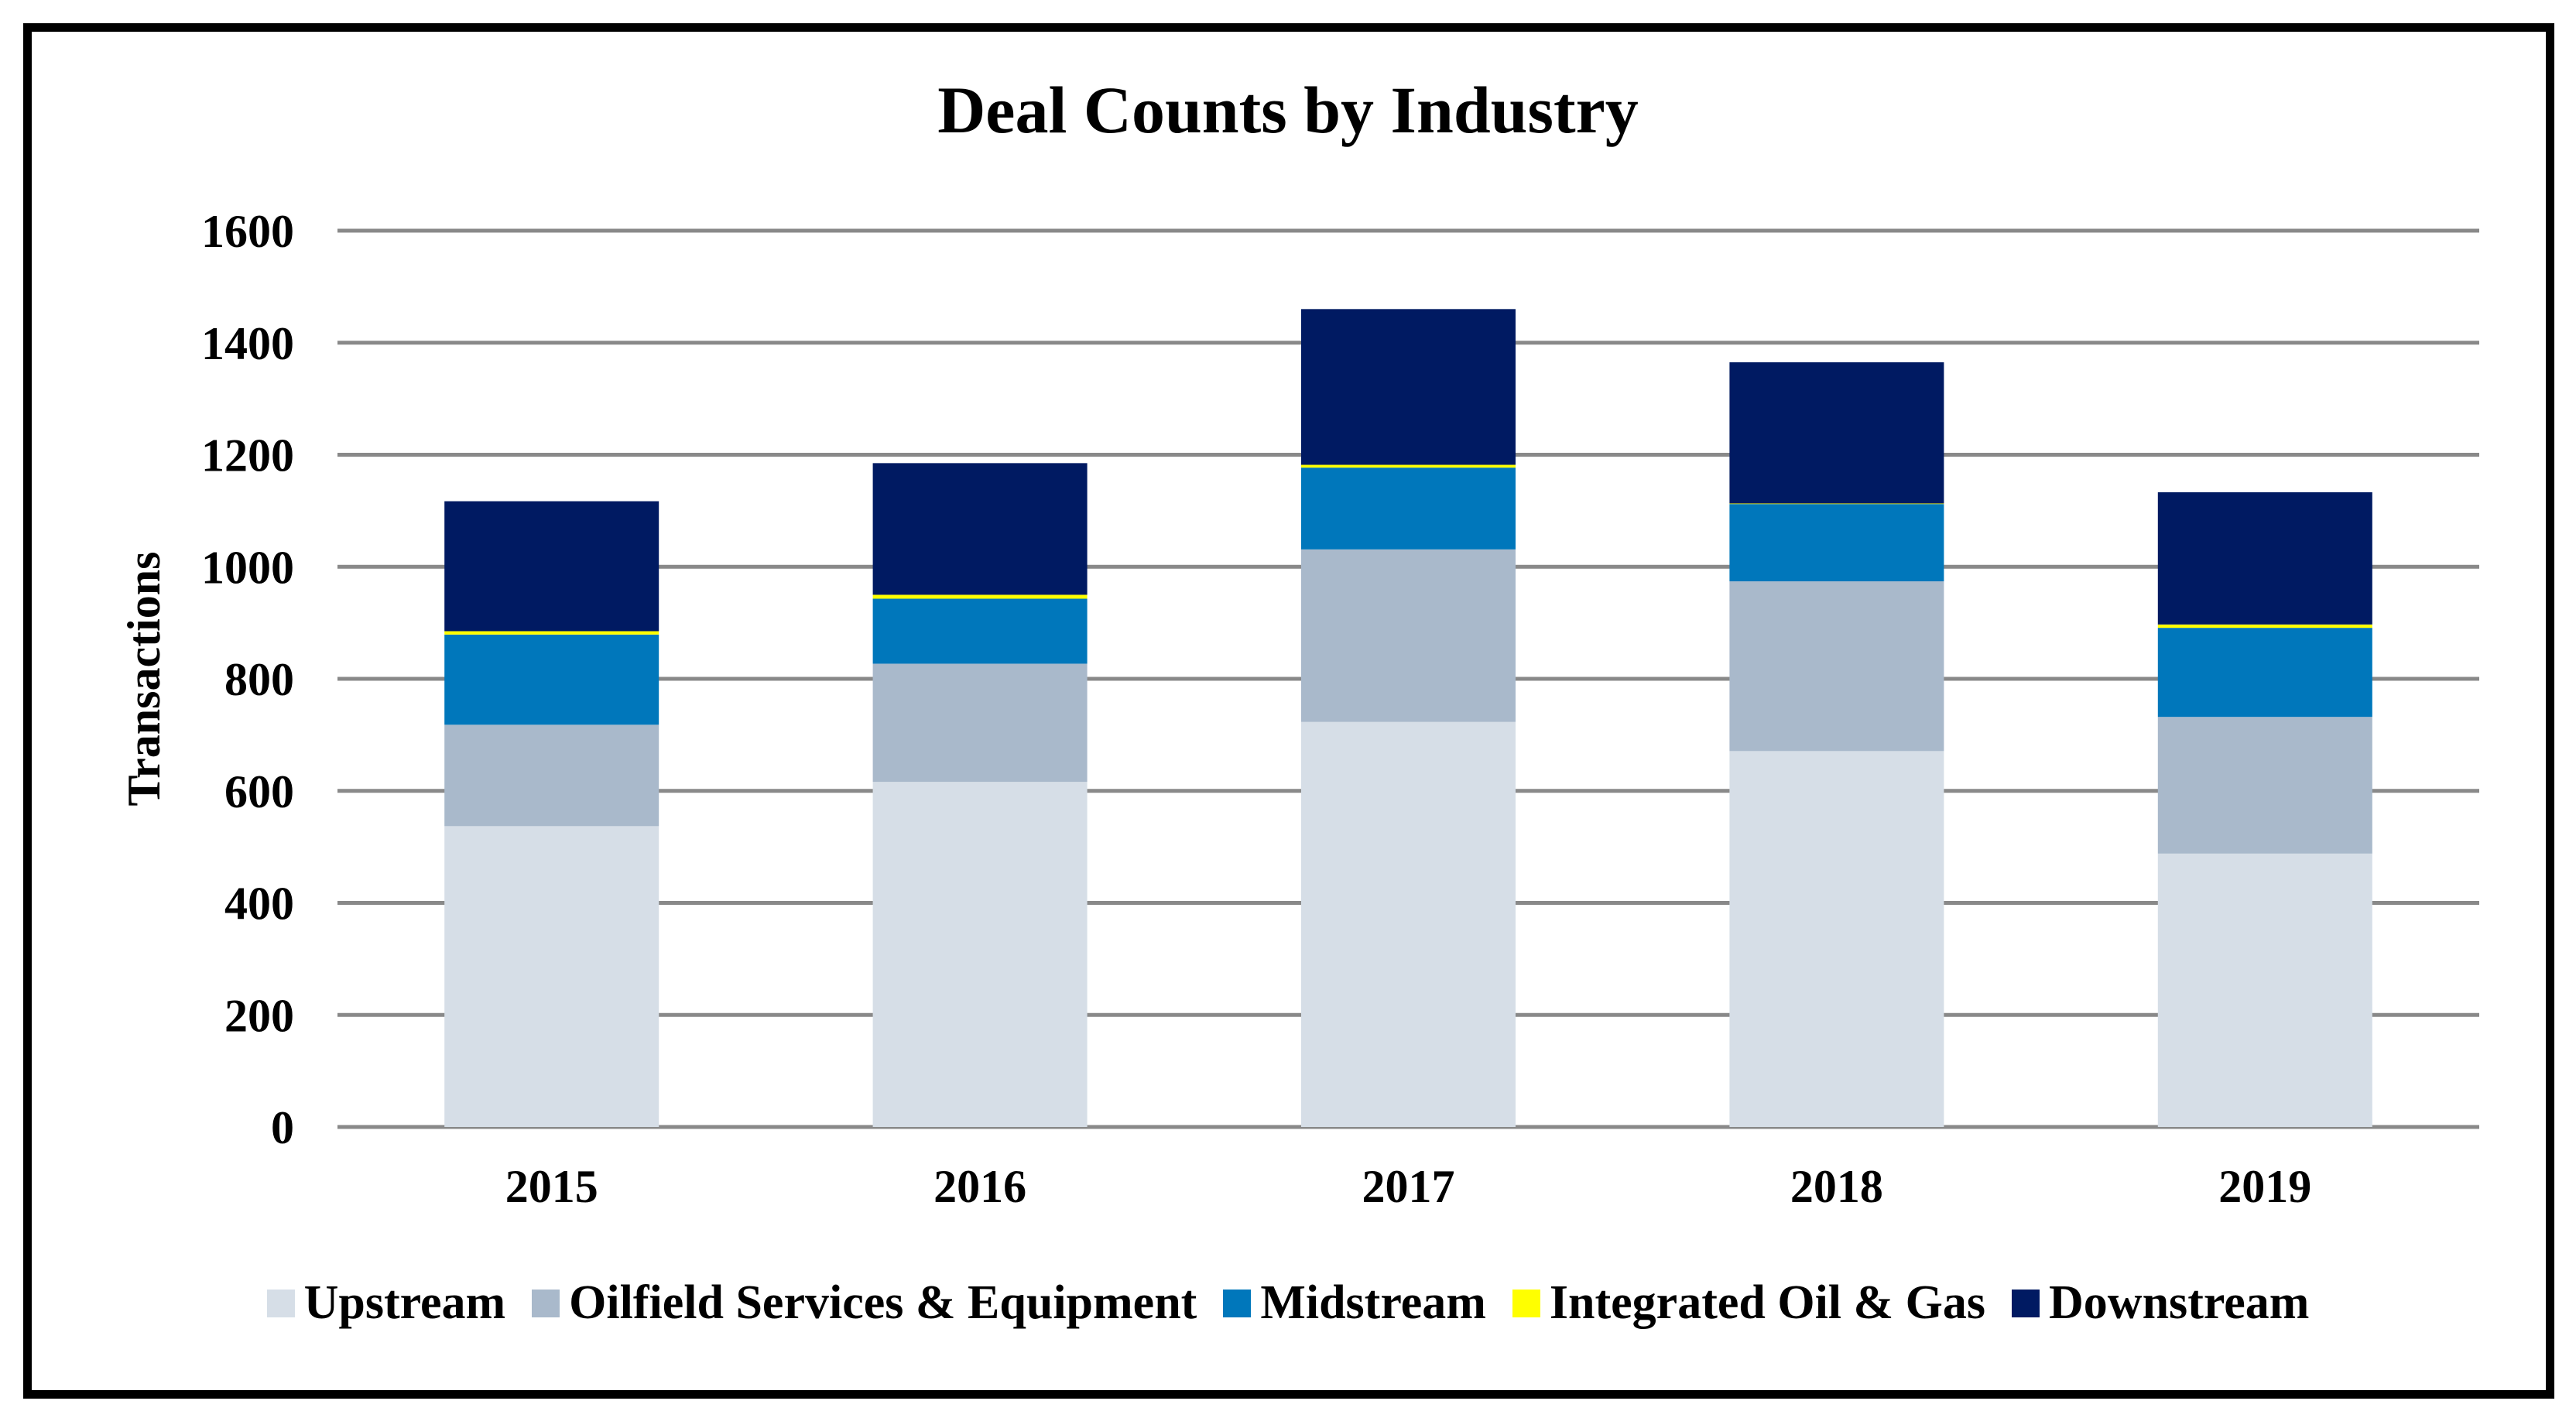  I want to click on legend-item: Upstream, so click(386, 1303).